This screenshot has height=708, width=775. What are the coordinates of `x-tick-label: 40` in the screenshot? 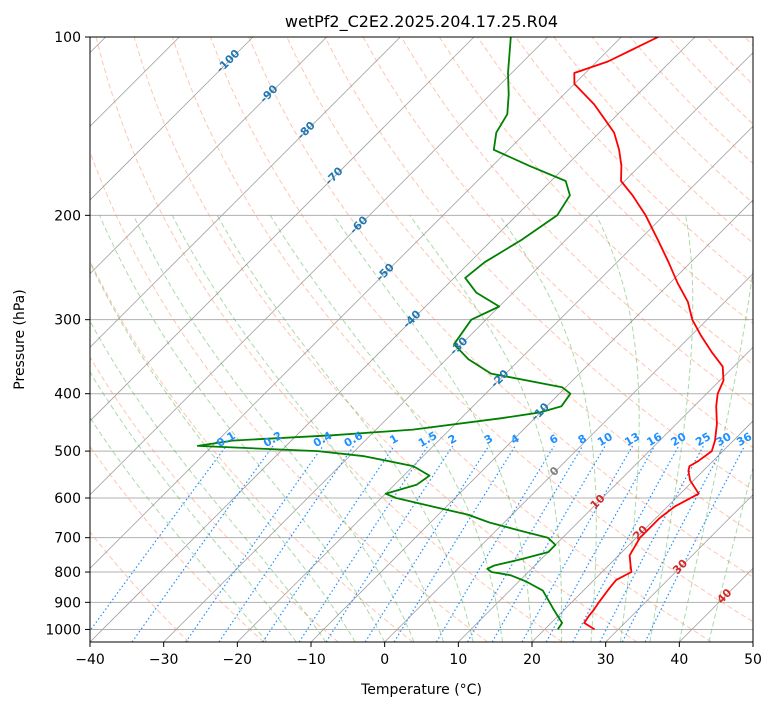 It's located at (679, 660).